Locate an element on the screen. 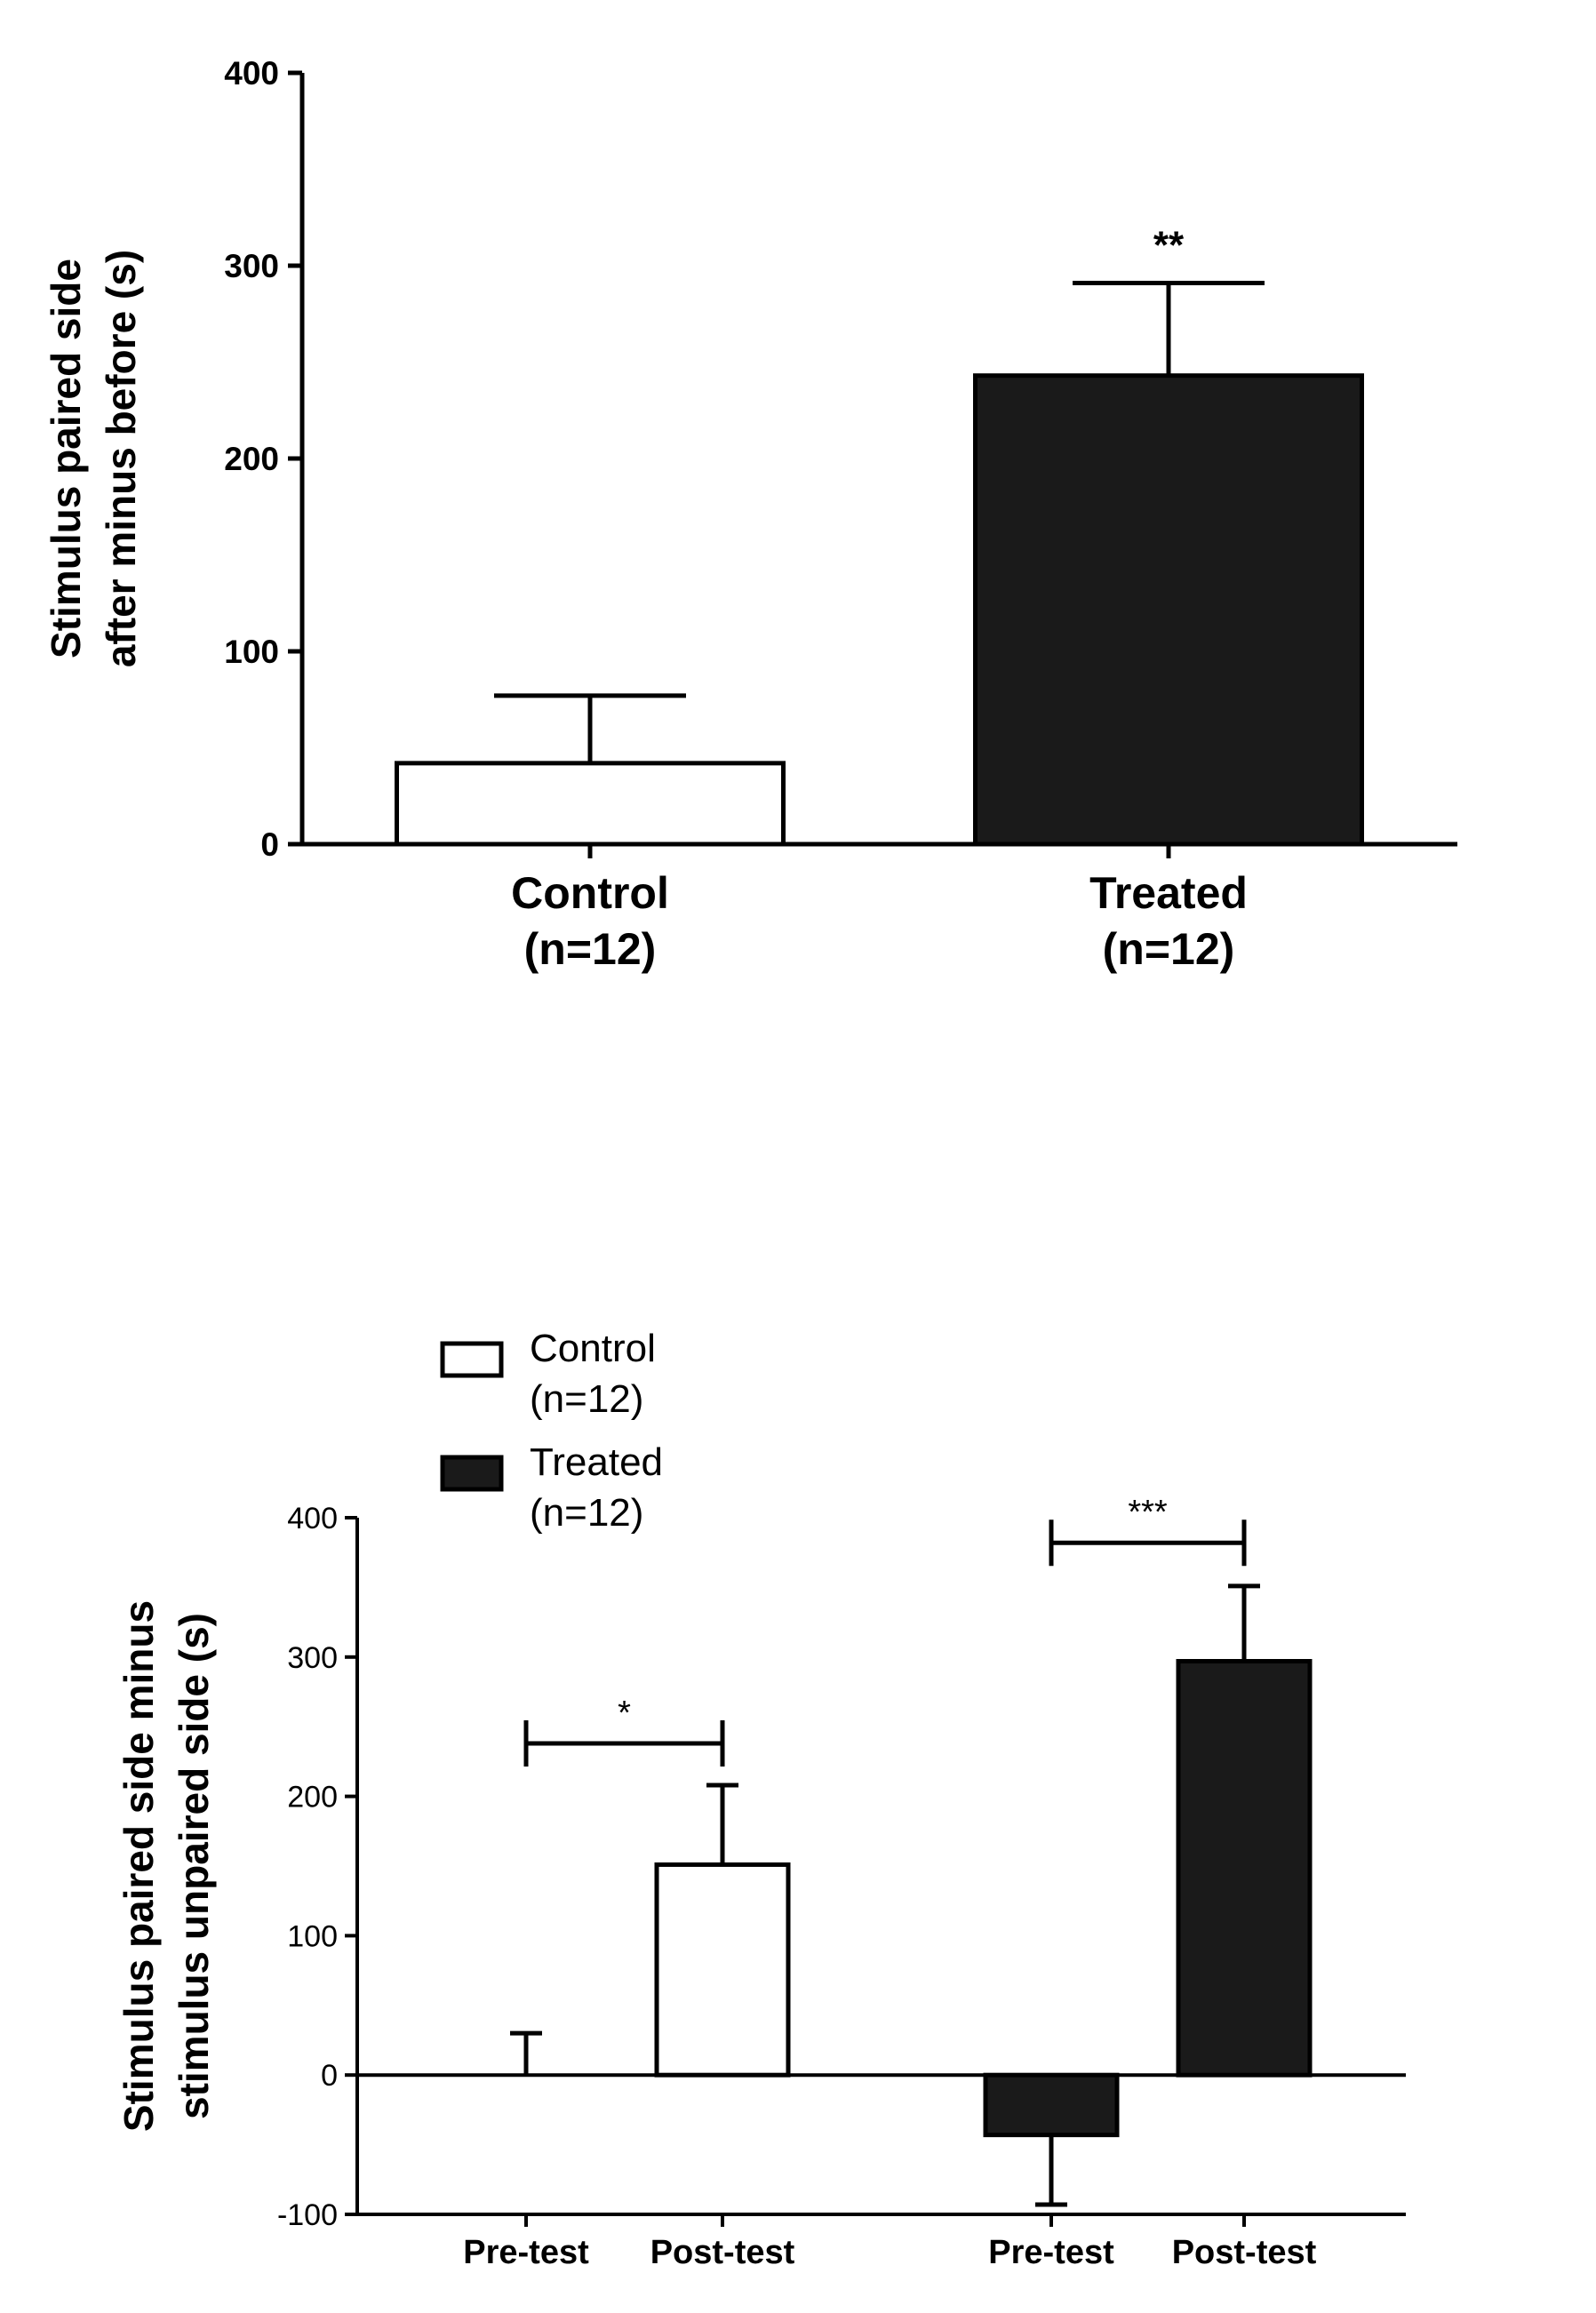  x-tick-label: Control is located at coordinates (590, 893).